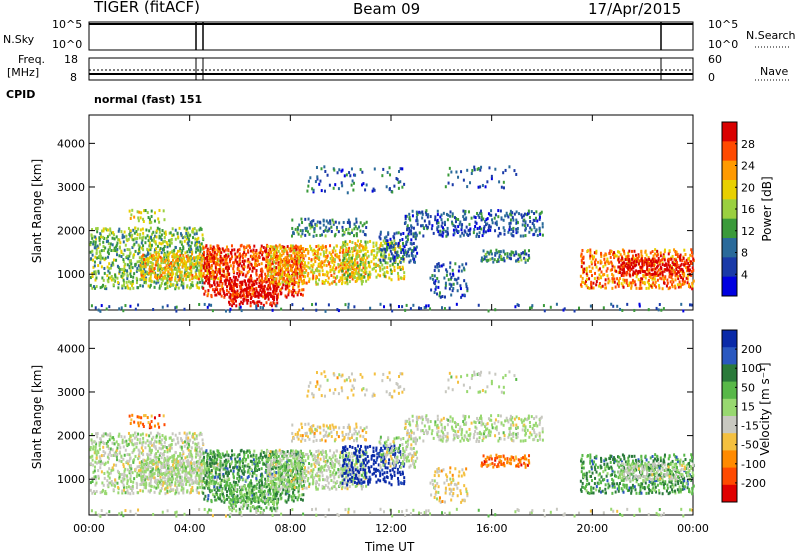 The width and height of the screenshot is (800, 554). What do you see at coordinates (293, 274) in the screenshot?
I see `power-cell-1933` at bounding box center [293, 274].